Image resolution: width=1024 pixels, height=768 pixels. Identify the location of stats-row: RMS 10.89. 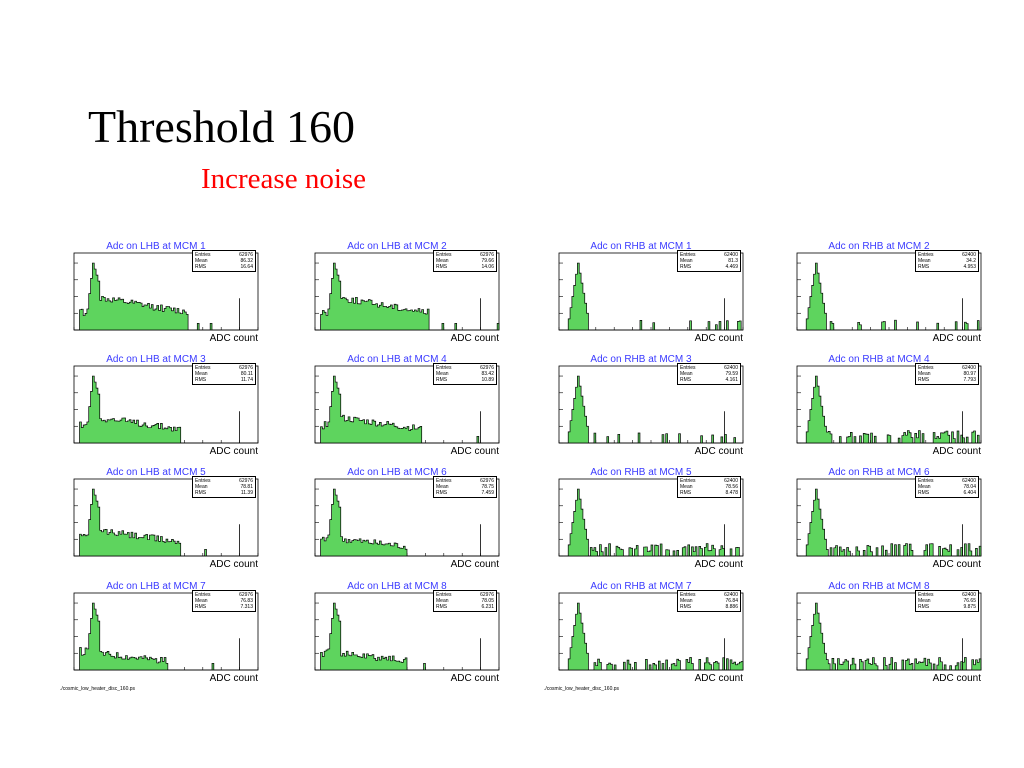
(465, 380).